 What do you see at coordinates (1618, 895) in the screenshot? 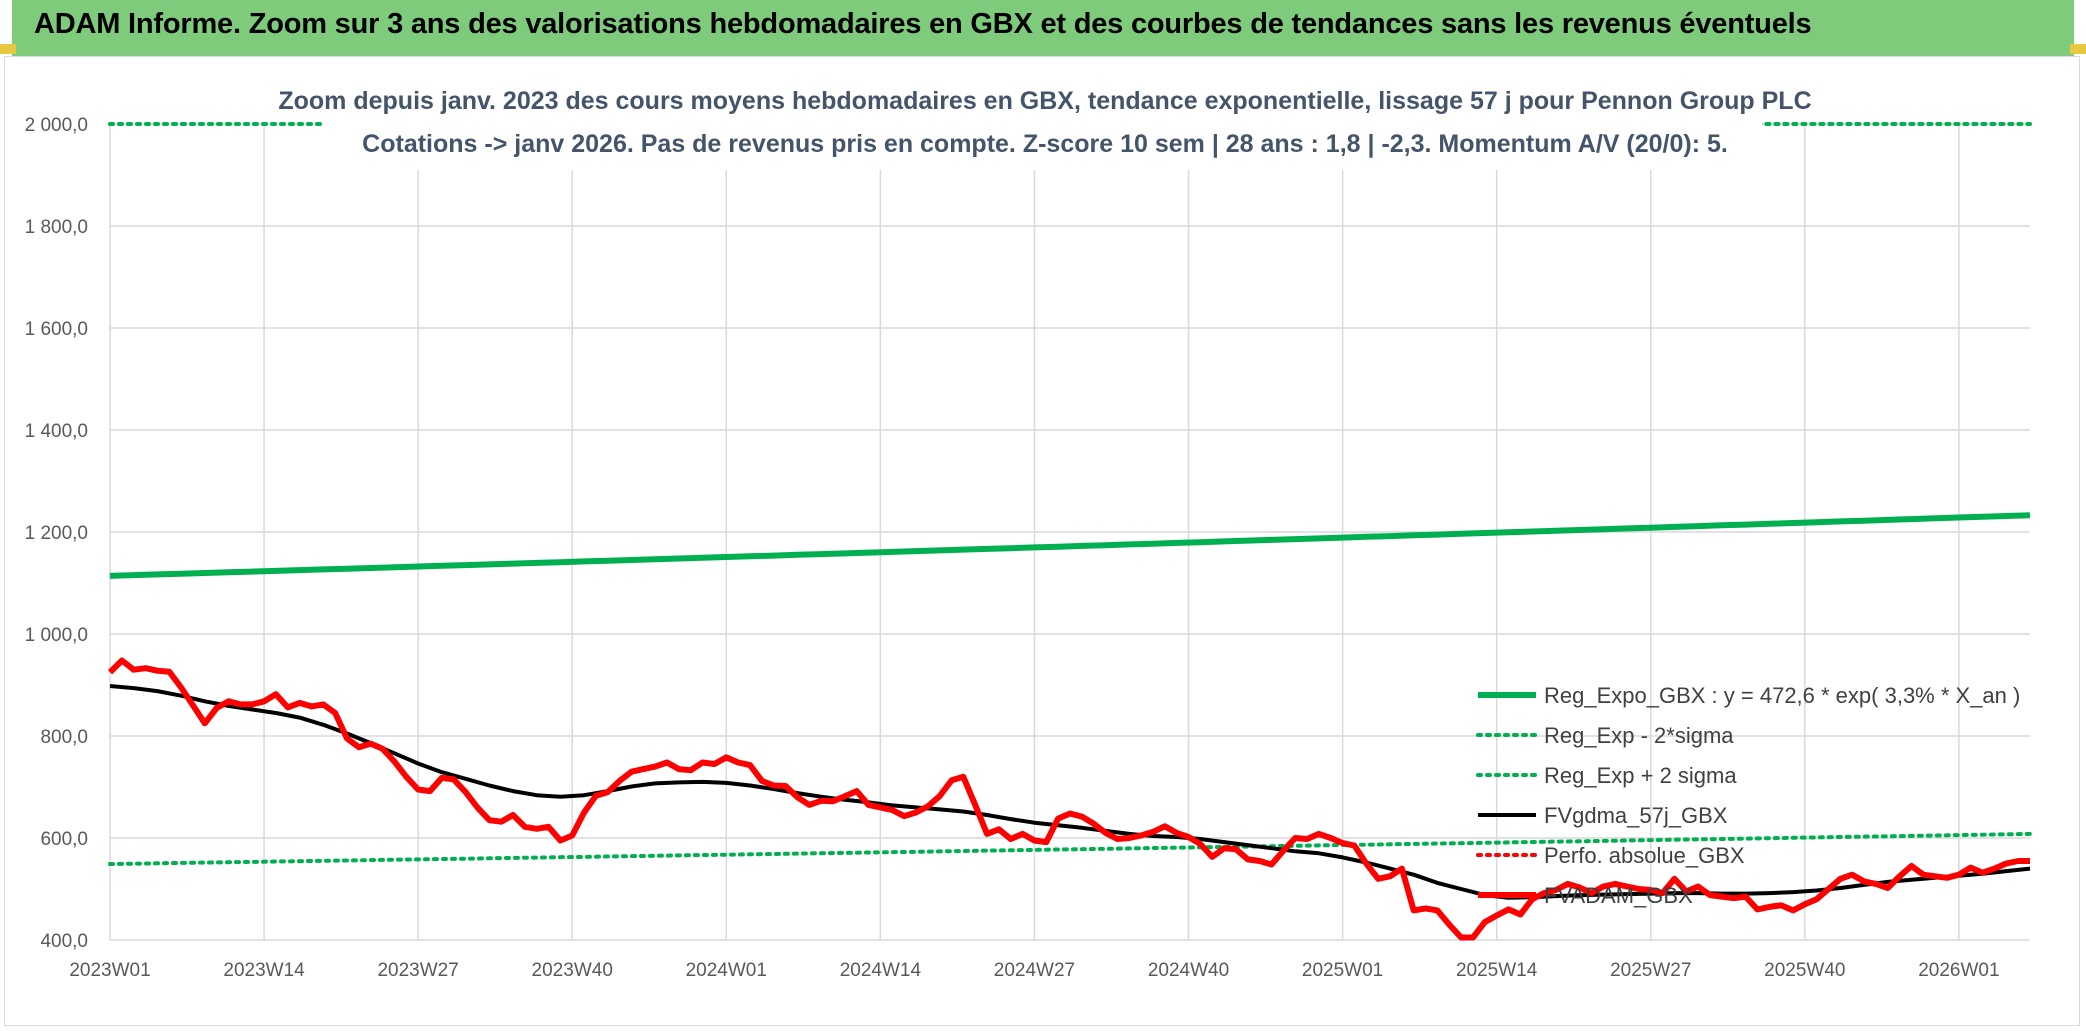
I see `legend-label: FVADAM_GBX` at bounding box center [1618, 895].